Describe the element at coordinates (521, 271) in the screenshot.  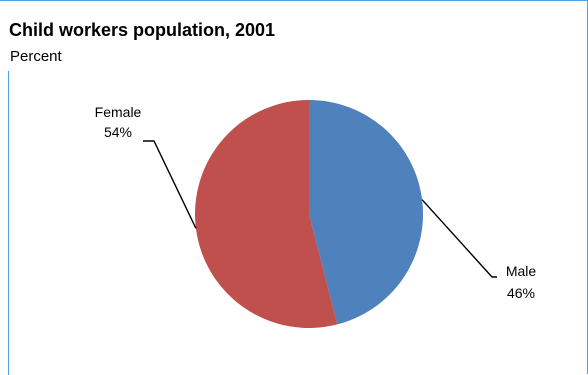
I see `male-slice-name: Male` at that location.